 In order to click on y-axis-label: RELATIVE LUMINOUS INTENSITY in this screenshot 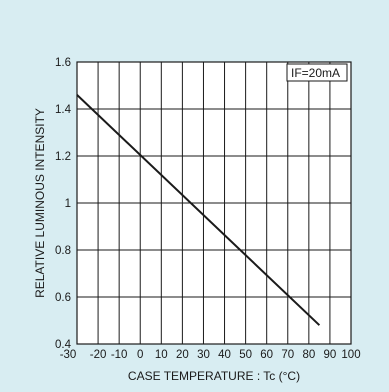, I will do `click(40, 203)`.